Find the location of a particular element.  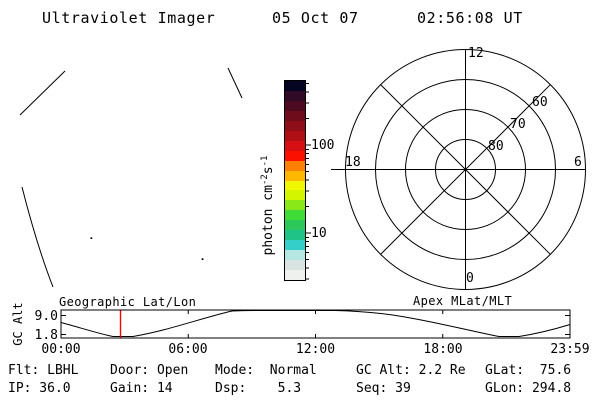

status-ip: IP: 36.0 is located at coordinates (39, 388).